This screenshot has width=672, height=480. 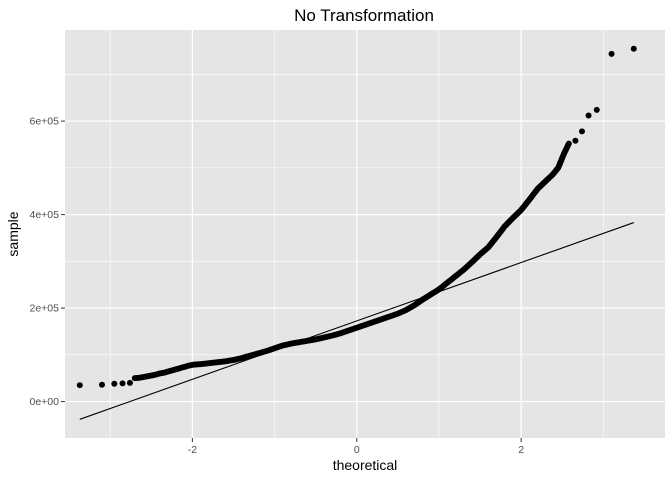 I want to click on y-tick-label: 4e+05, so click(x=45, y=215).